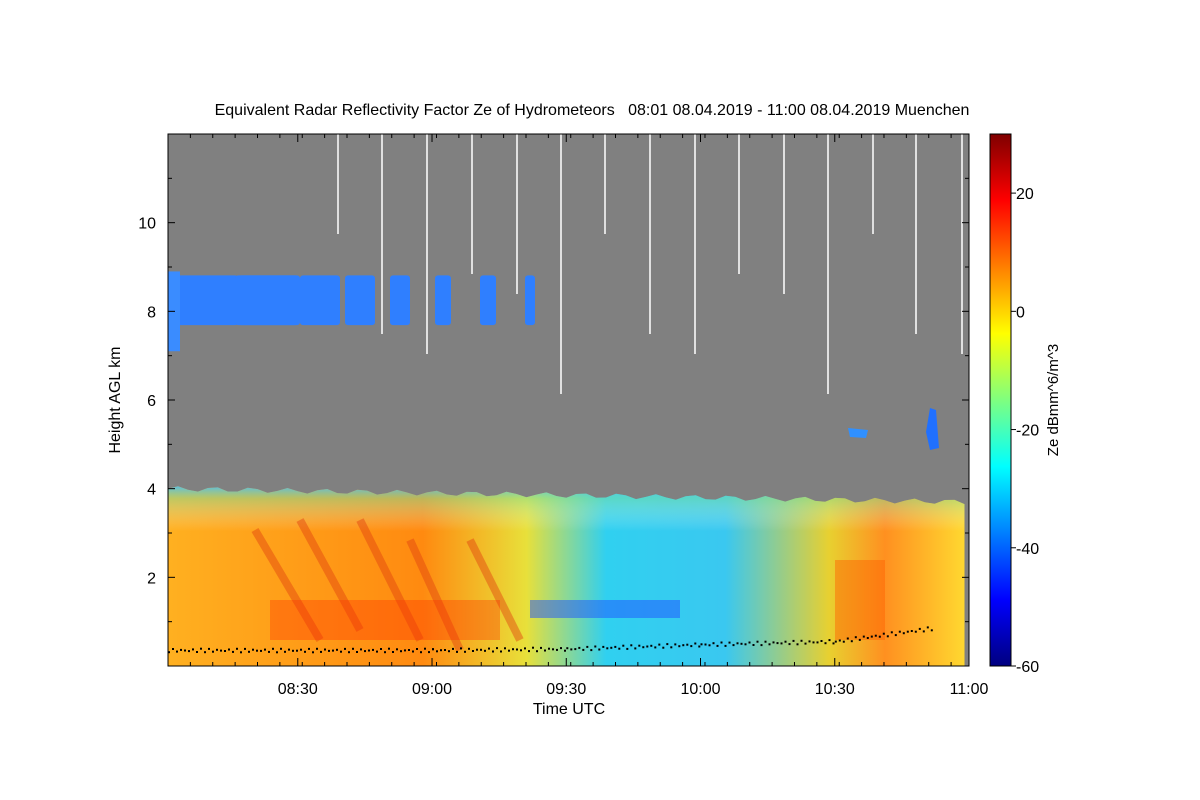 This screenshot has width=1200, height=800. Describe the element at coordinates (151, 490) in the screenshot. I see `y-tick-label: 4` at that location.